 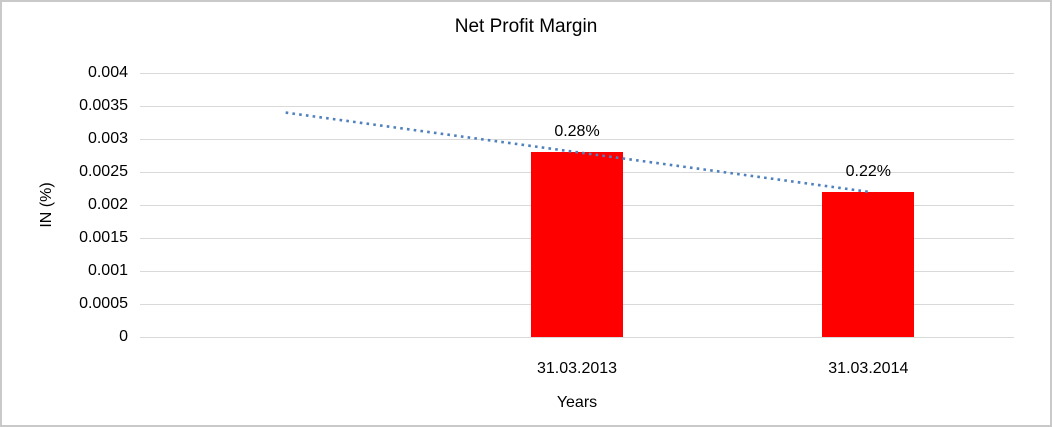 I want to click on y-tick-label: 0.002, so click(x=107, y=204).